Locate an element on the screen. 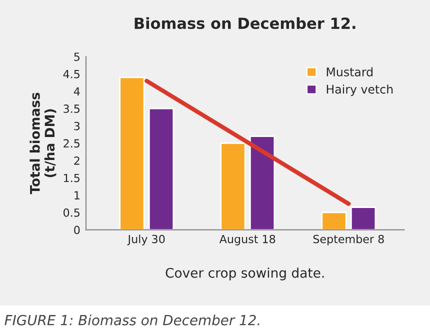 Image resolution: width=430 pixels, height=333 pixels. y-tick-label: 2 is located at coordinates (77, 160).